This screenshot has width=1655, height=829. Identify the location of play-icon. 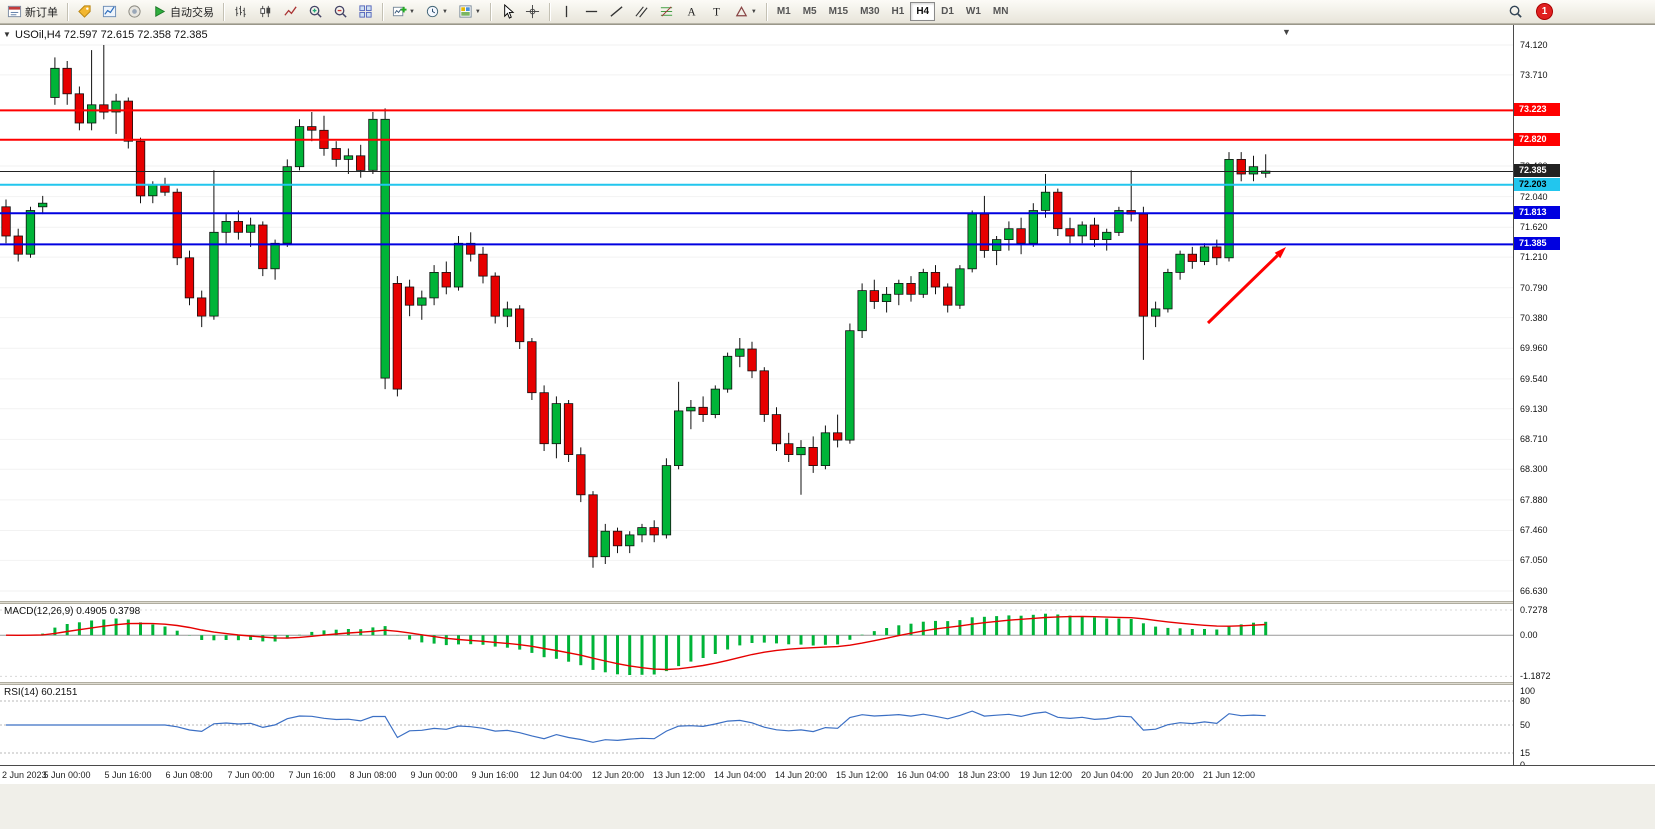
(159, 11).